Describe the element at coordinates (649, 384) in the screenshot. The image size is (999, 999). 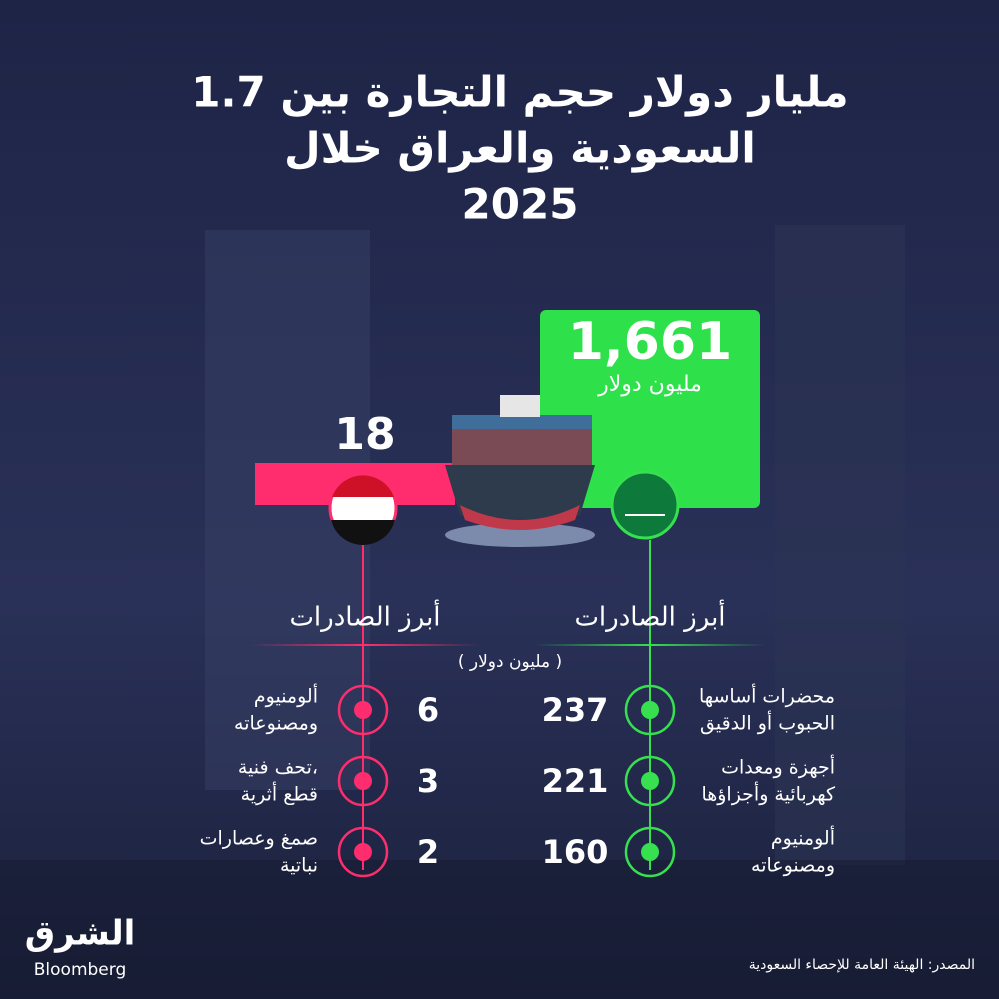
I see `saudi-unit: مليون دولار` at that location.